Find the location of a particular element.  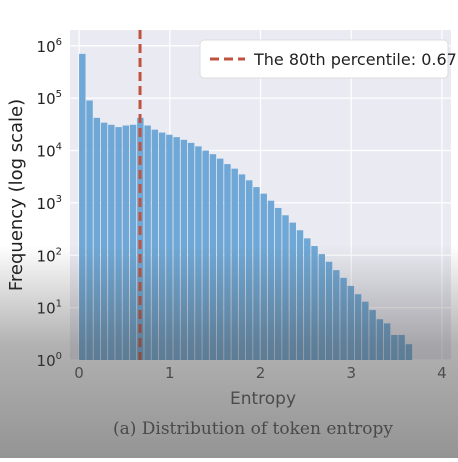

legend: The 80th percentile: 0.672 is located at coordinates (328, 59).